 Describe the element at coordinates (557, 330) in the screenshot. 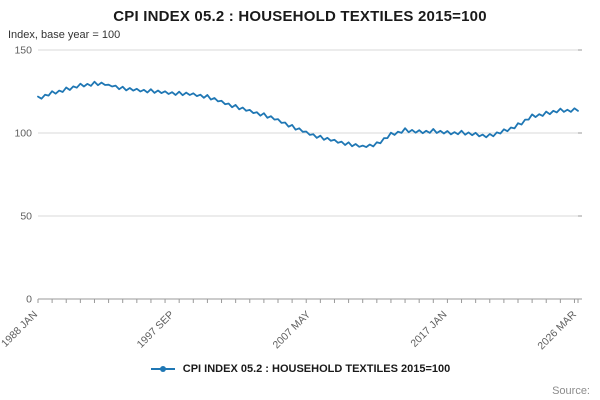

I see `x-tick-label: 2026 MAR` at that location.